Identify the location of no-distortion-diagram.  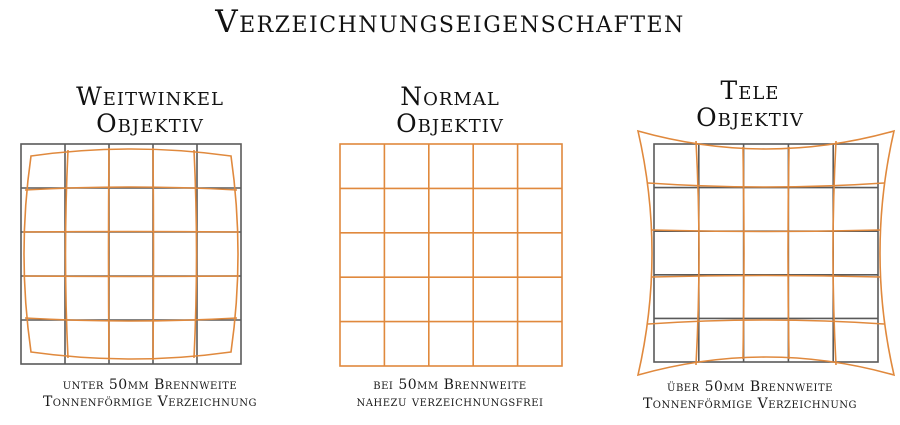
(451, 255).